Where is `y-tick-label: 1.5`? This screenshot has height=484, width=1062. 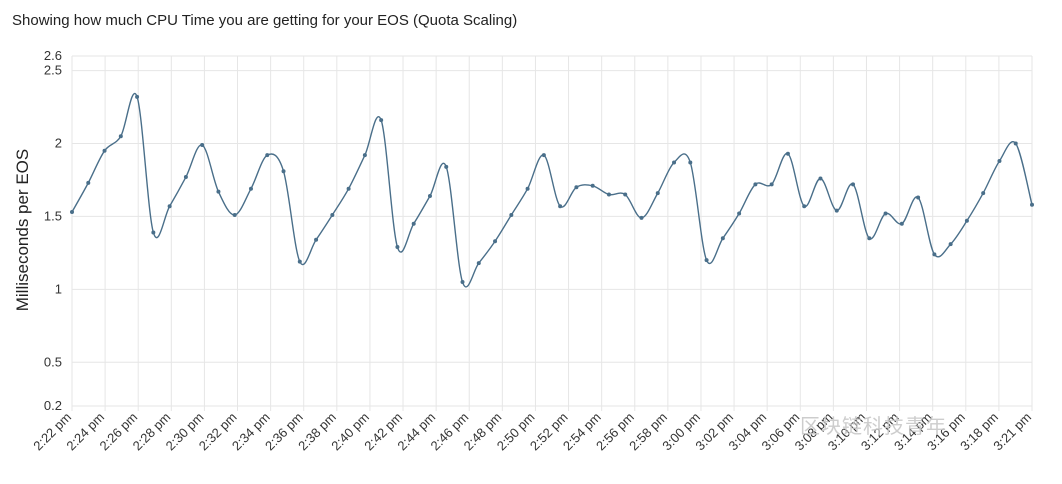
y-tick-label: 1.5 is located at coordinates (53, 215).